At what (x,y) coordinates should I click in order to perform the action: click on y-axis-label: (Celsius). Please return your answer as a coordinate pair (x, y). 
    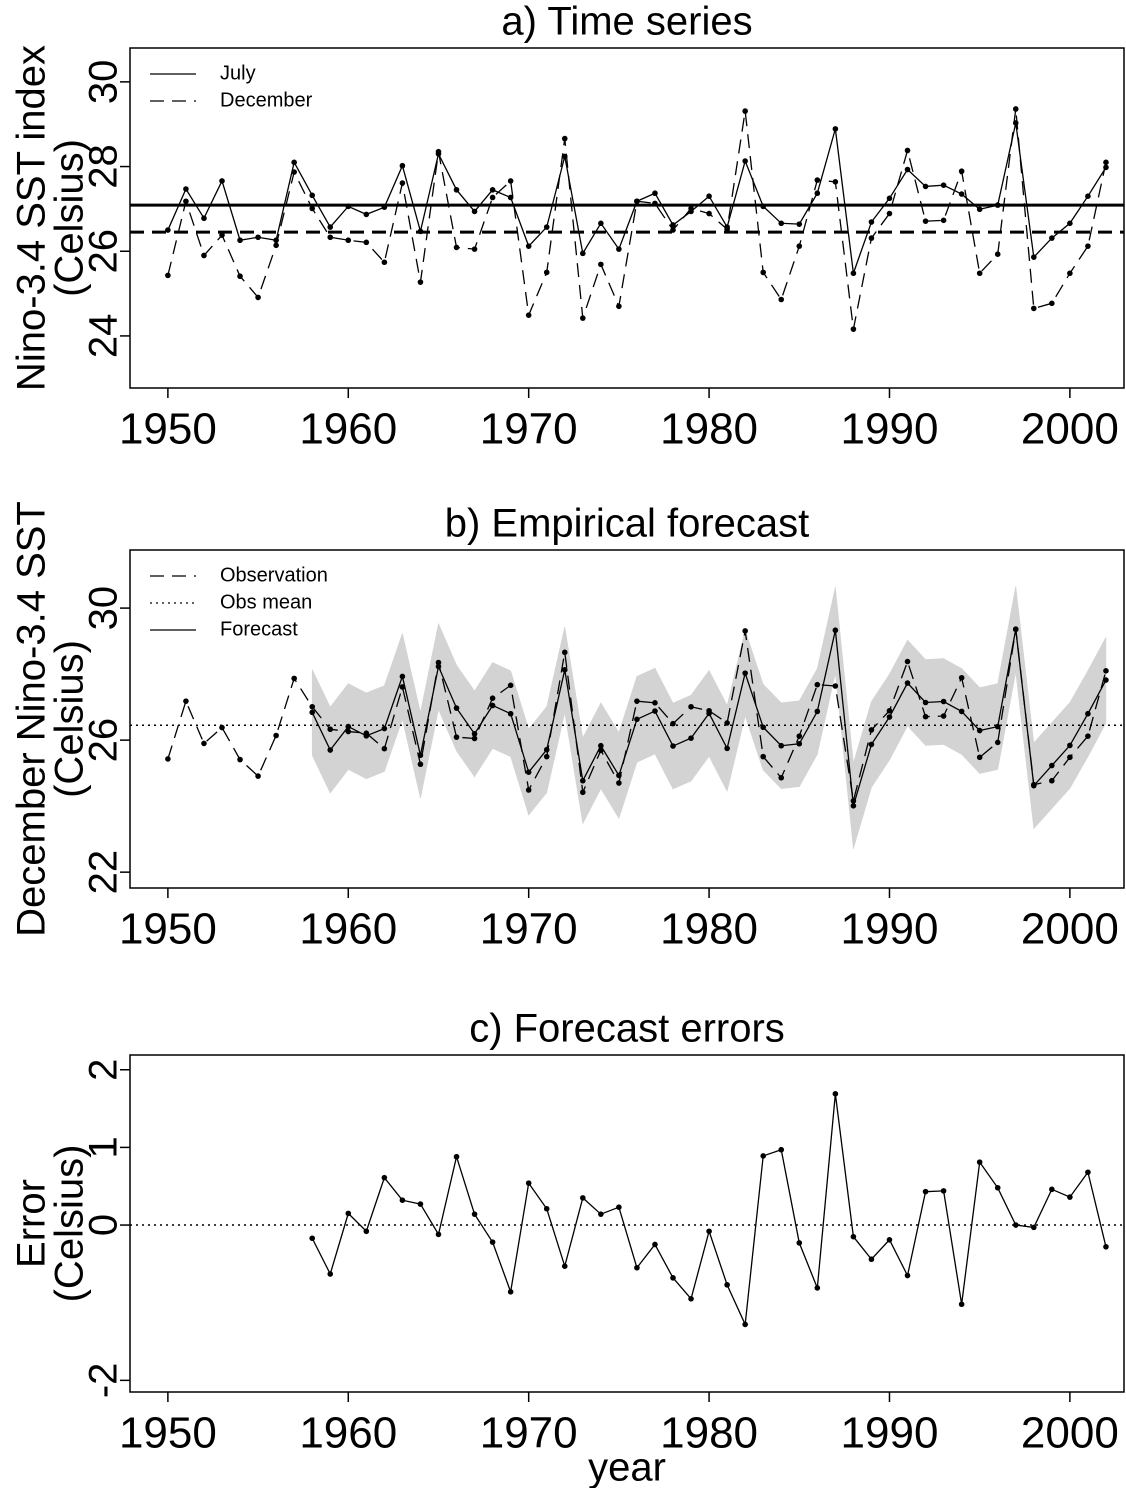
    Looking at the image, I should click on (70, 719).